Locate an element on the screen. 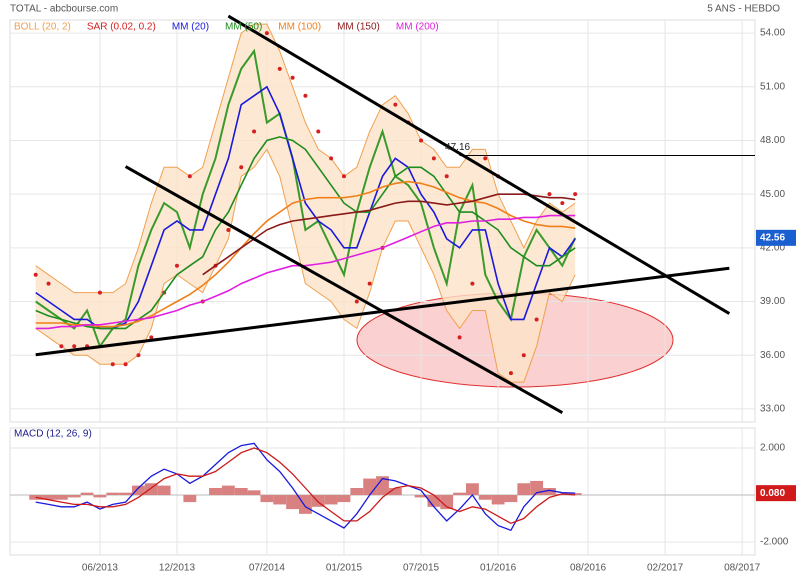 The image size is (800, 580). price-label-box is located at coordinates (776, 237).